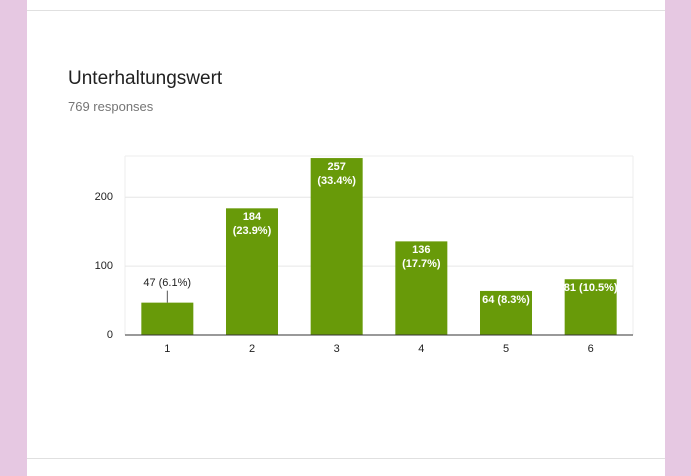  I want to click on y-tick-label: 100, so click(104, 266).